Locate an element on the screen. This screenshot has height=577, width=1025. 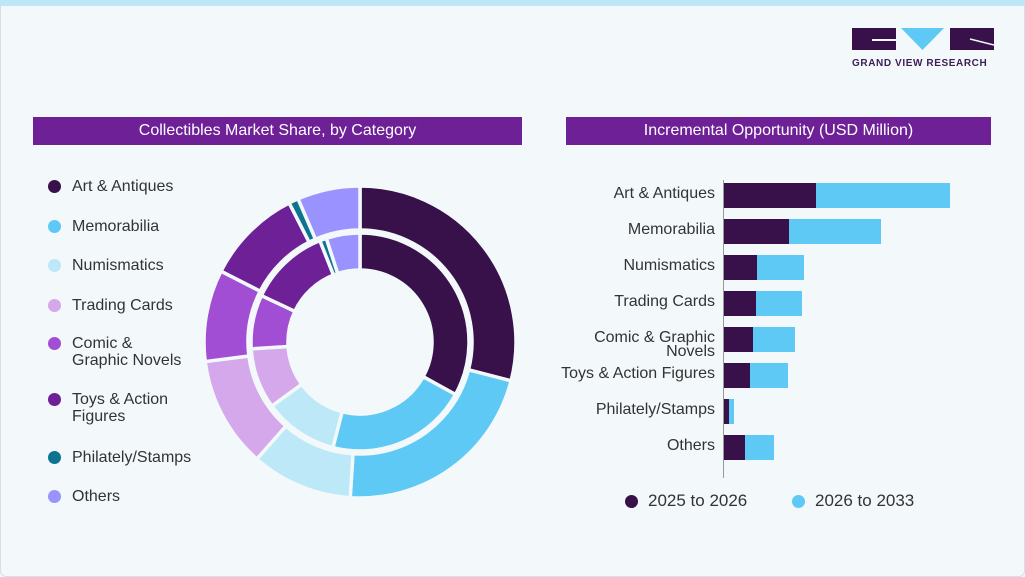
legend-label: Numismatics is located at coordinates (118, 265).